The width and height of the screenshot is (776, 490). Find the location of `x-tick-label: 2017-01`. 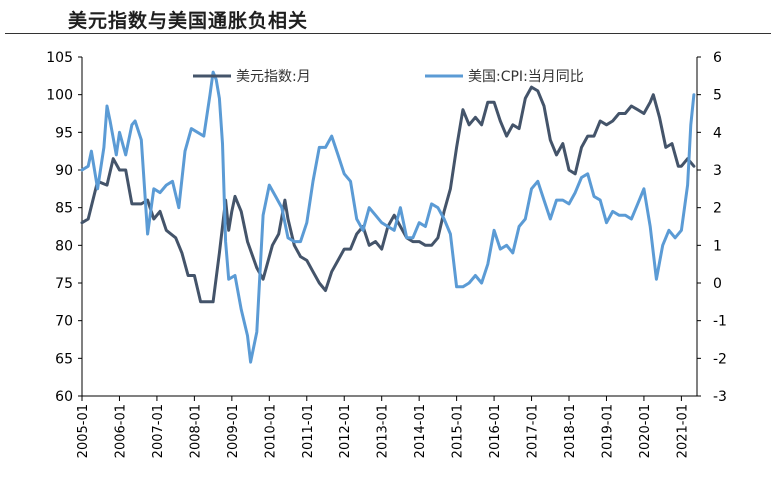

x-tick-label: 2017-01 is located at coordinates (533, 431).